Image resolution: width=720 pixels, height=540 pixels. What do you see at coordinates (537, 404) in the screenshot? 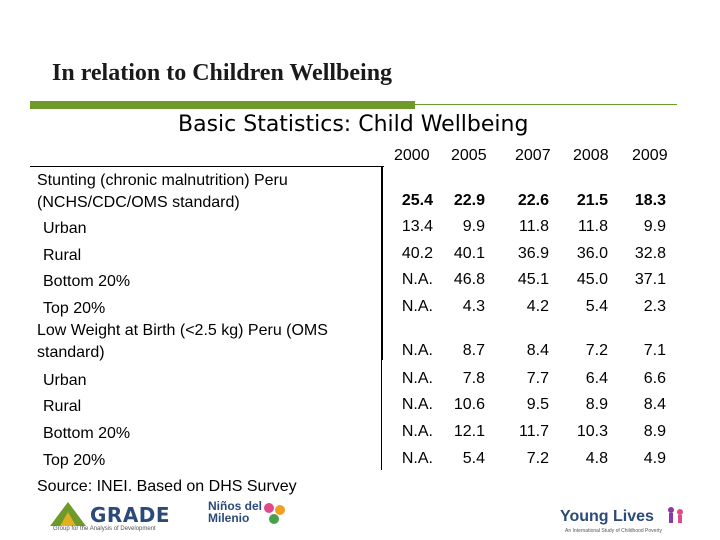
I see `cell-value: 9.5` at bounding box center [537, 404].